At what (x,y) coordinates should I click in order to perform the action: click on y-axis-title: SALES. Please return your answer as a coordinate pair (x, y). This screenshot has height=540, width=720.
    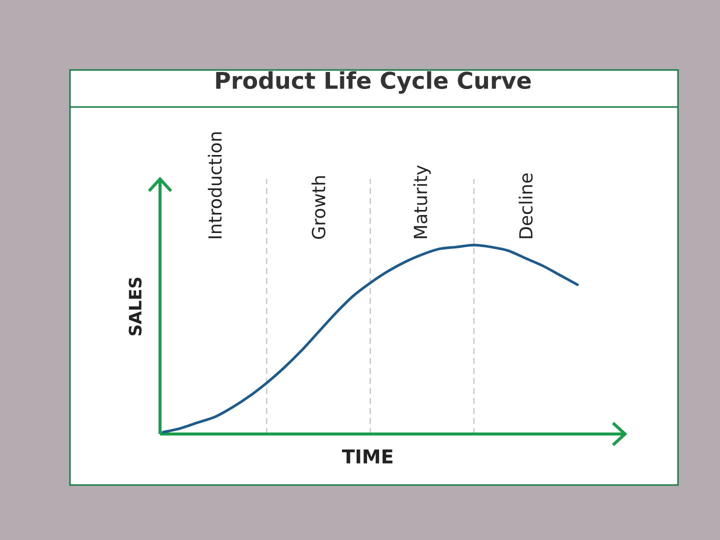
    Looking at the image, I should click on (135, 307).